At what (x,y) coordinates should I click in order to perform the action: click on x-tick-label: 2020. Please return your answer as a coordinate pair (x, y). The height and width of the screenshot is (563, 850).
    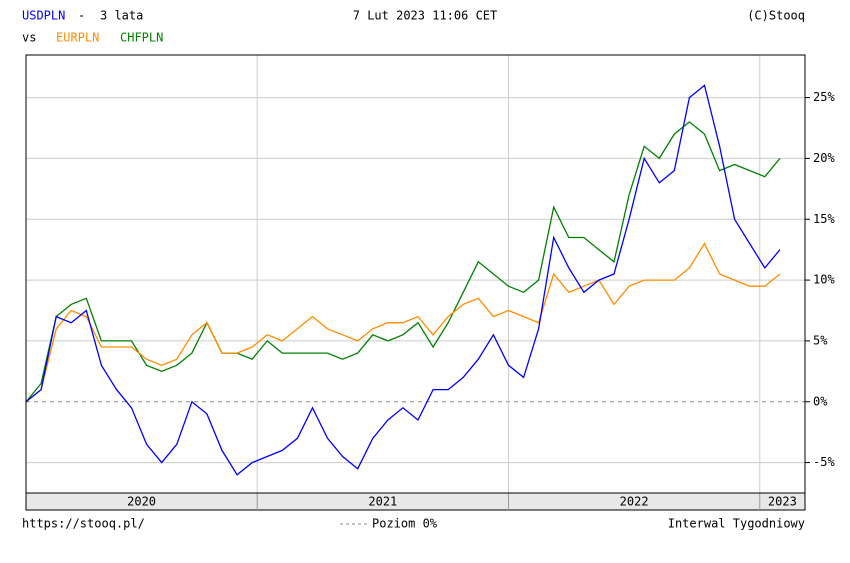
    Looking at the image, I should click on (141, 502).